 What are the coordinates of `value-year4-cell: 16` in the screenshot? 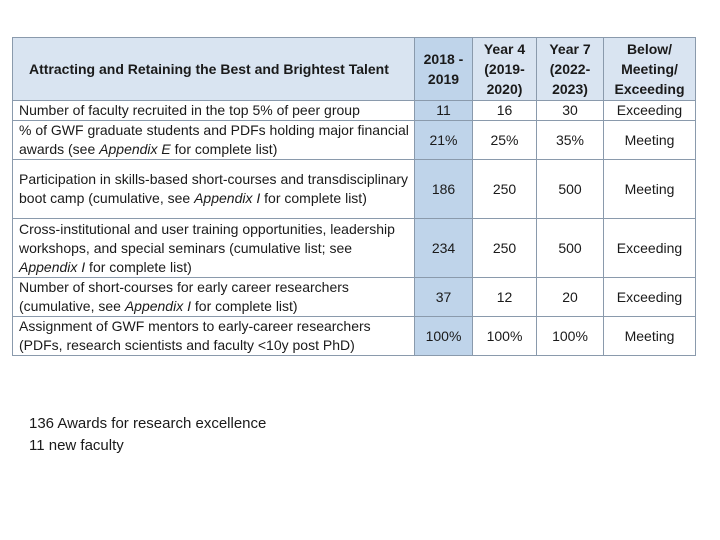 It's located at (504, 110).